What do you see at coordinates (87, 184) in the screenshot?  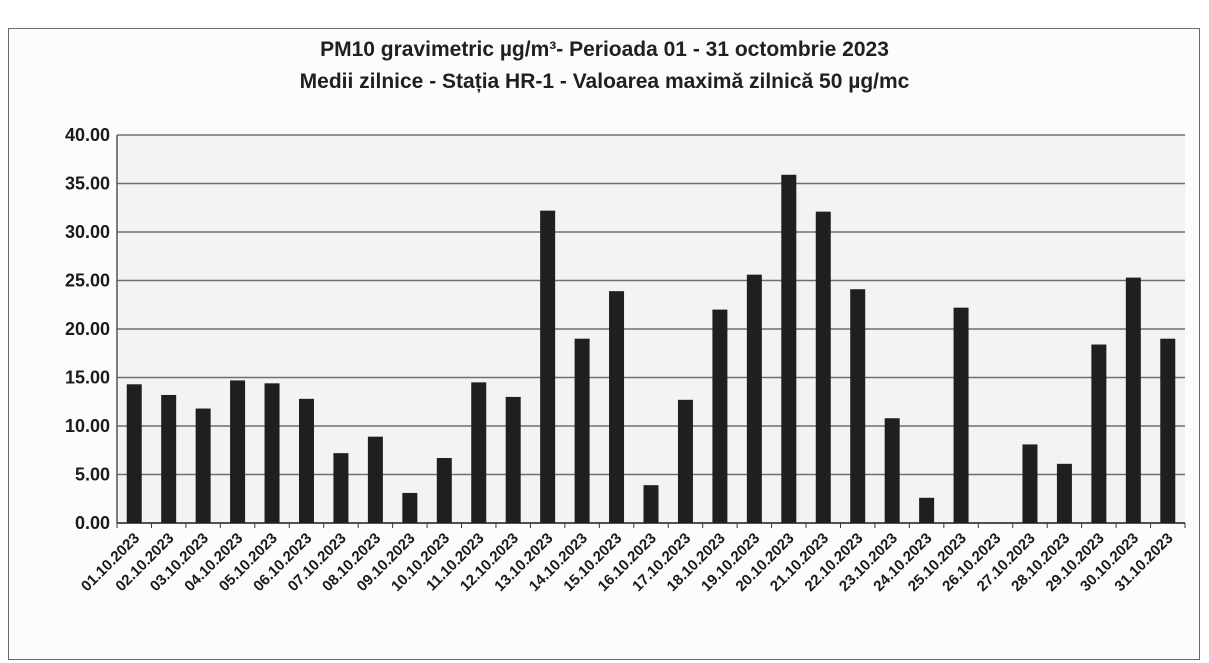 I see `y-tick-label: 35.00` at bounding box center [87, 184].